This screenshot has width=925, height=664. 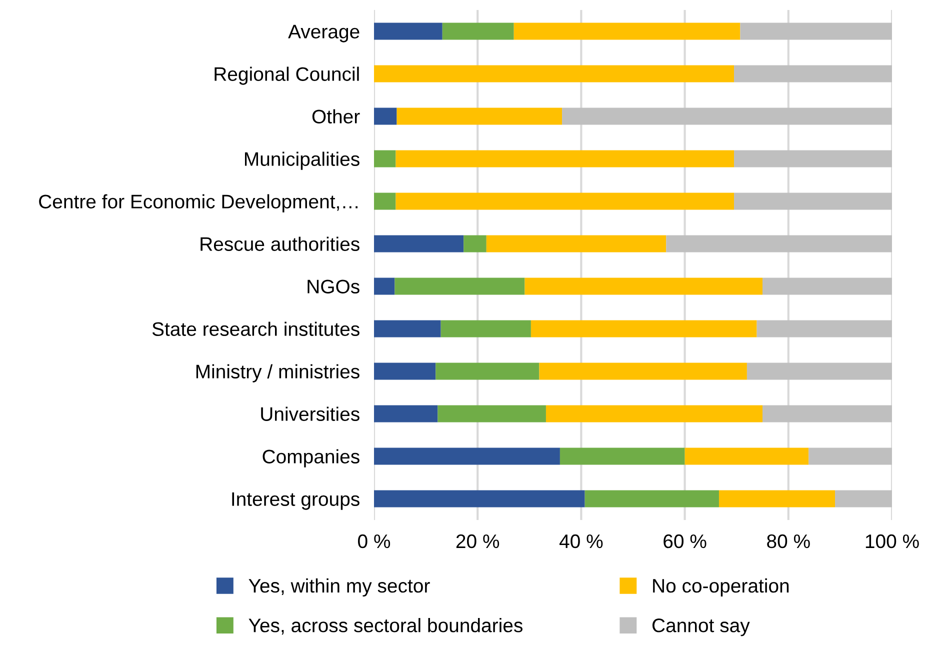 What do you see at coordinates (302, 161) in the screenshot?
I see `y-tick-label: Municipalities` at bounding box center [302, 161].